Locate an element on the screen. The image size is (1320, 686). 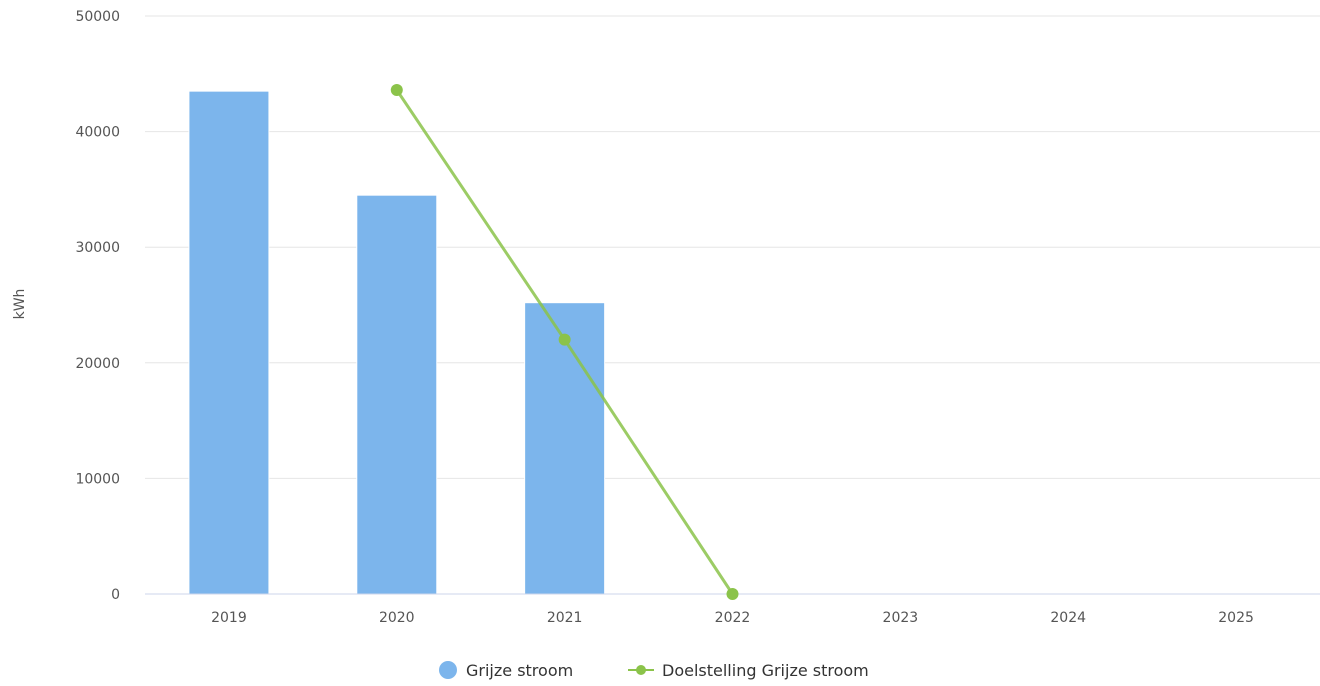
x-tick-label: 2020 is located at coordinates (397, 618).